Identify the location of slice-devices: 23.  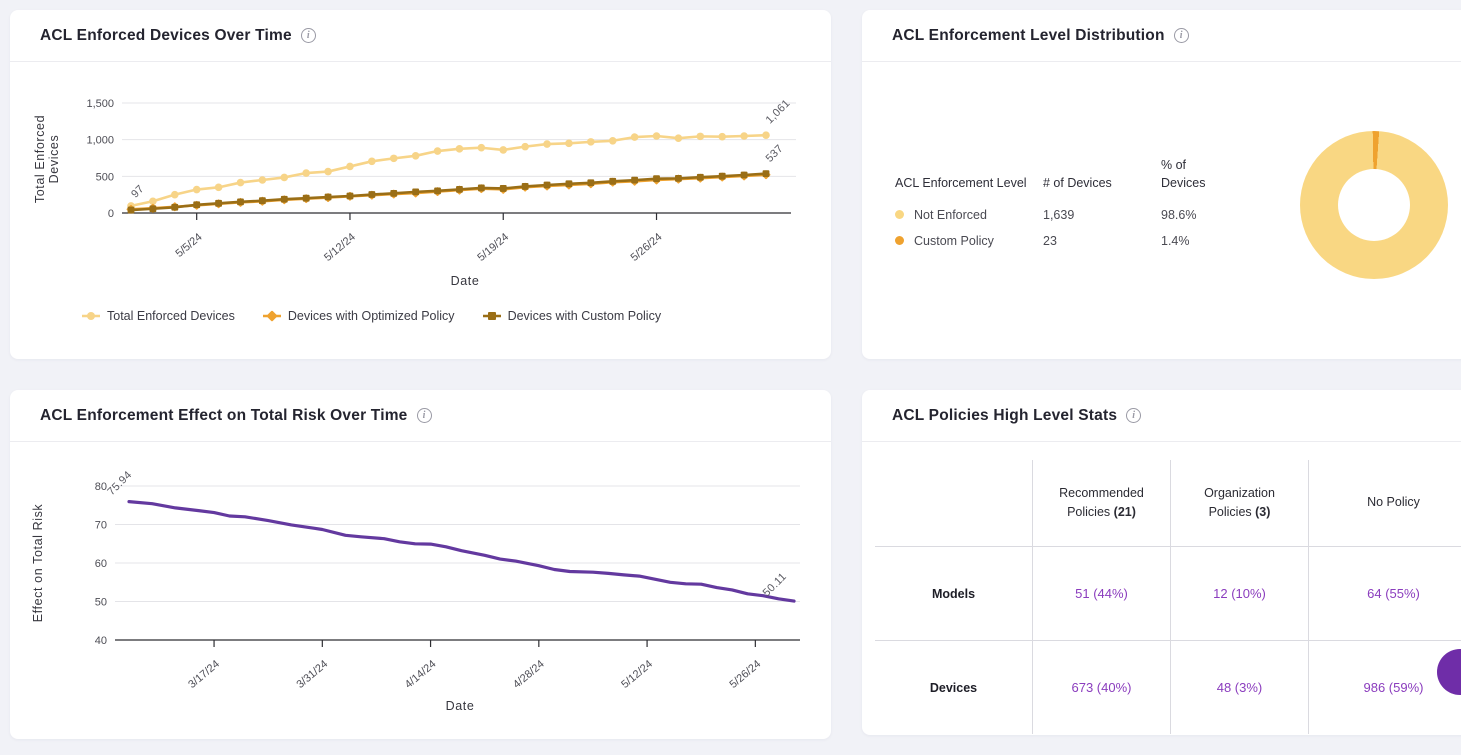
(1050, 241).